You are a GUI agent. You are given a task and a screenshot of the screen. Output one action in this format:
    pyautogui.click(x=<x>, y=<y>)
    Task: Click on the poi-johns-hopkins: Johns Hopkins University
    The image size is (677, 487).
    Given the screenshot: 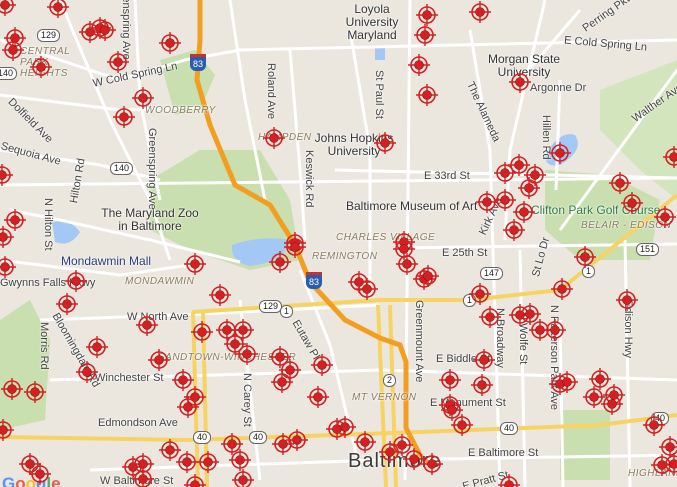 What is the action you would take?
    pyautogui.click(x=354, y=144)
    